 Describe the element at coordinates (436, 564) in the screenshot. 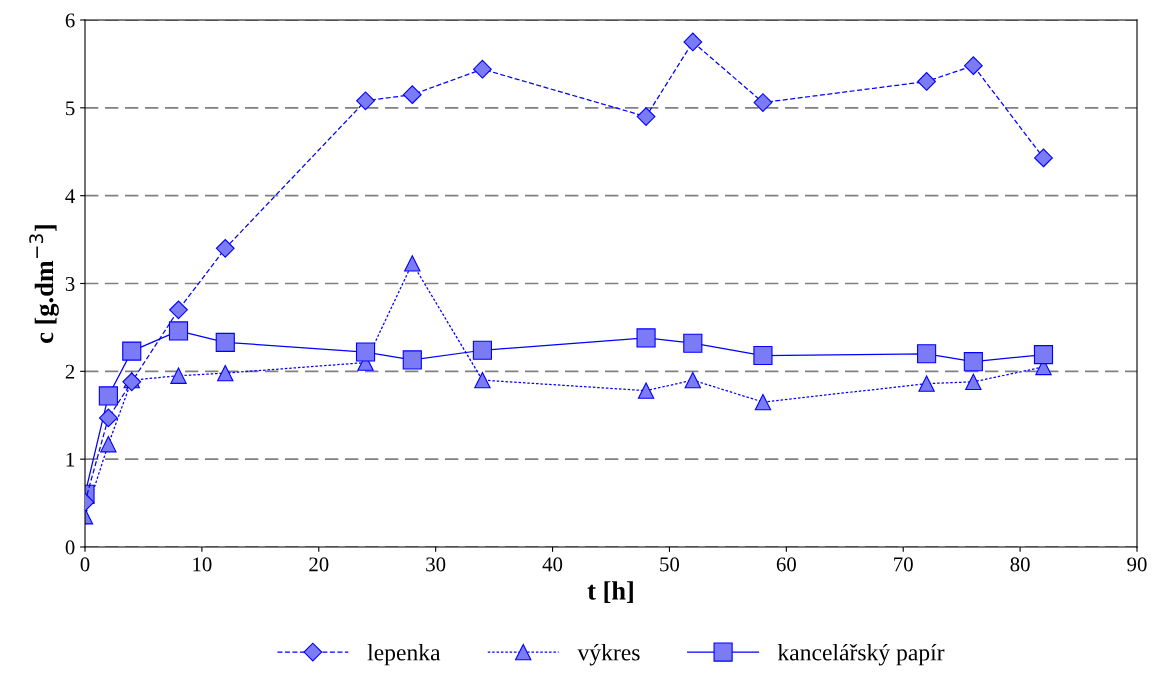

I see `x-tick-label: 30` at that location.